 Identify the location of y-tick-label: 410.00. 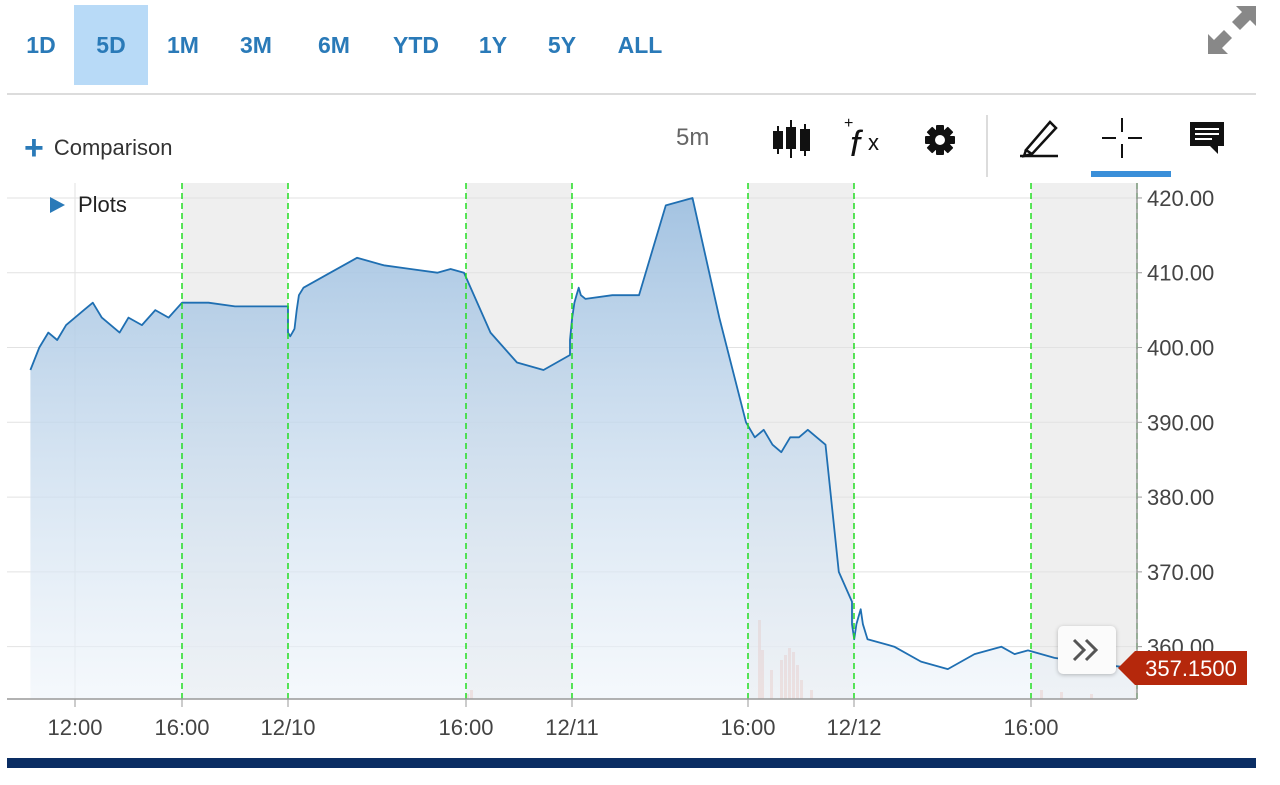
(1180, 273).